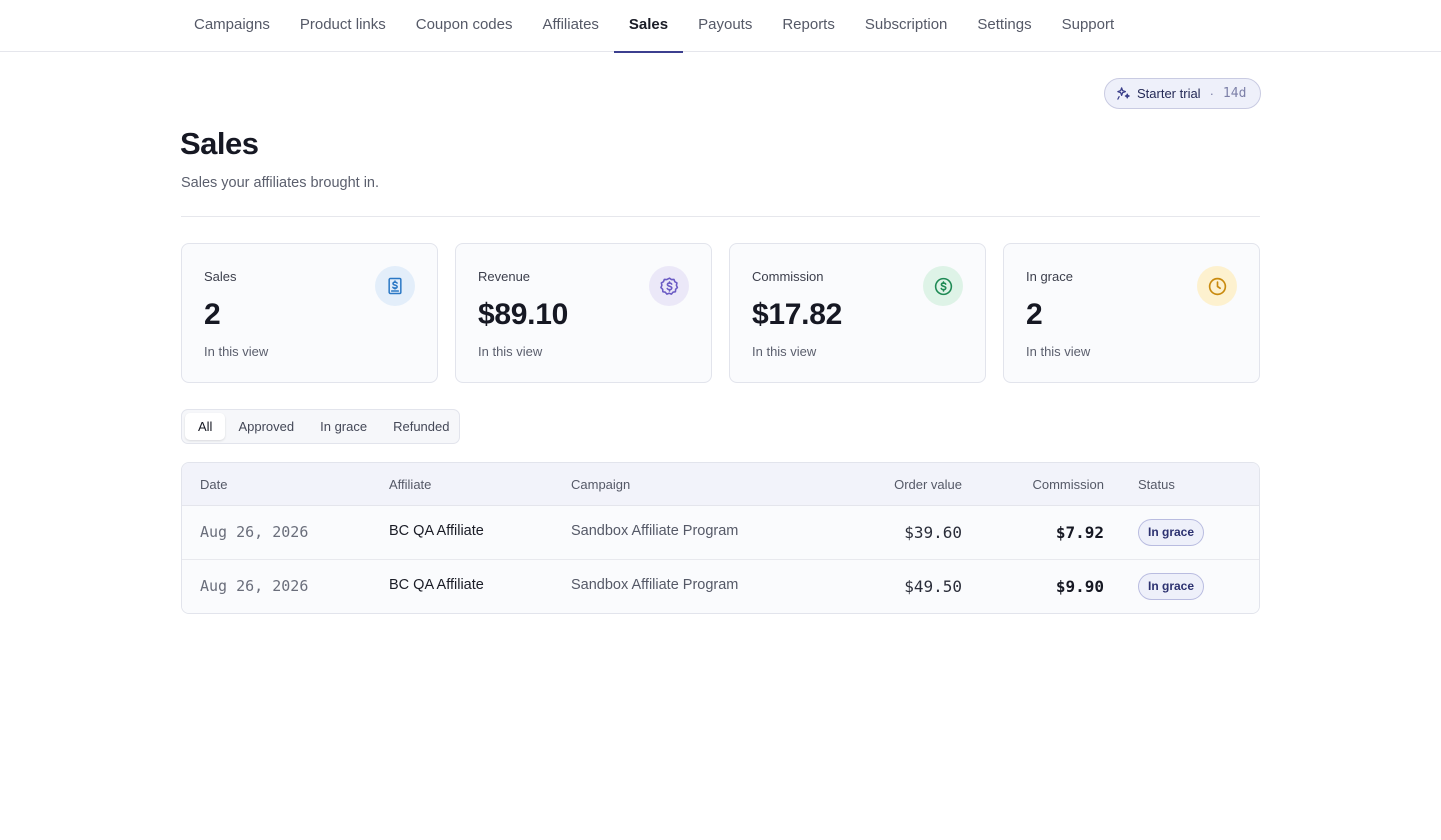 The height and width of the screenshot is (840, 1441). I want to click on filter-all: All, so click(205, 426).